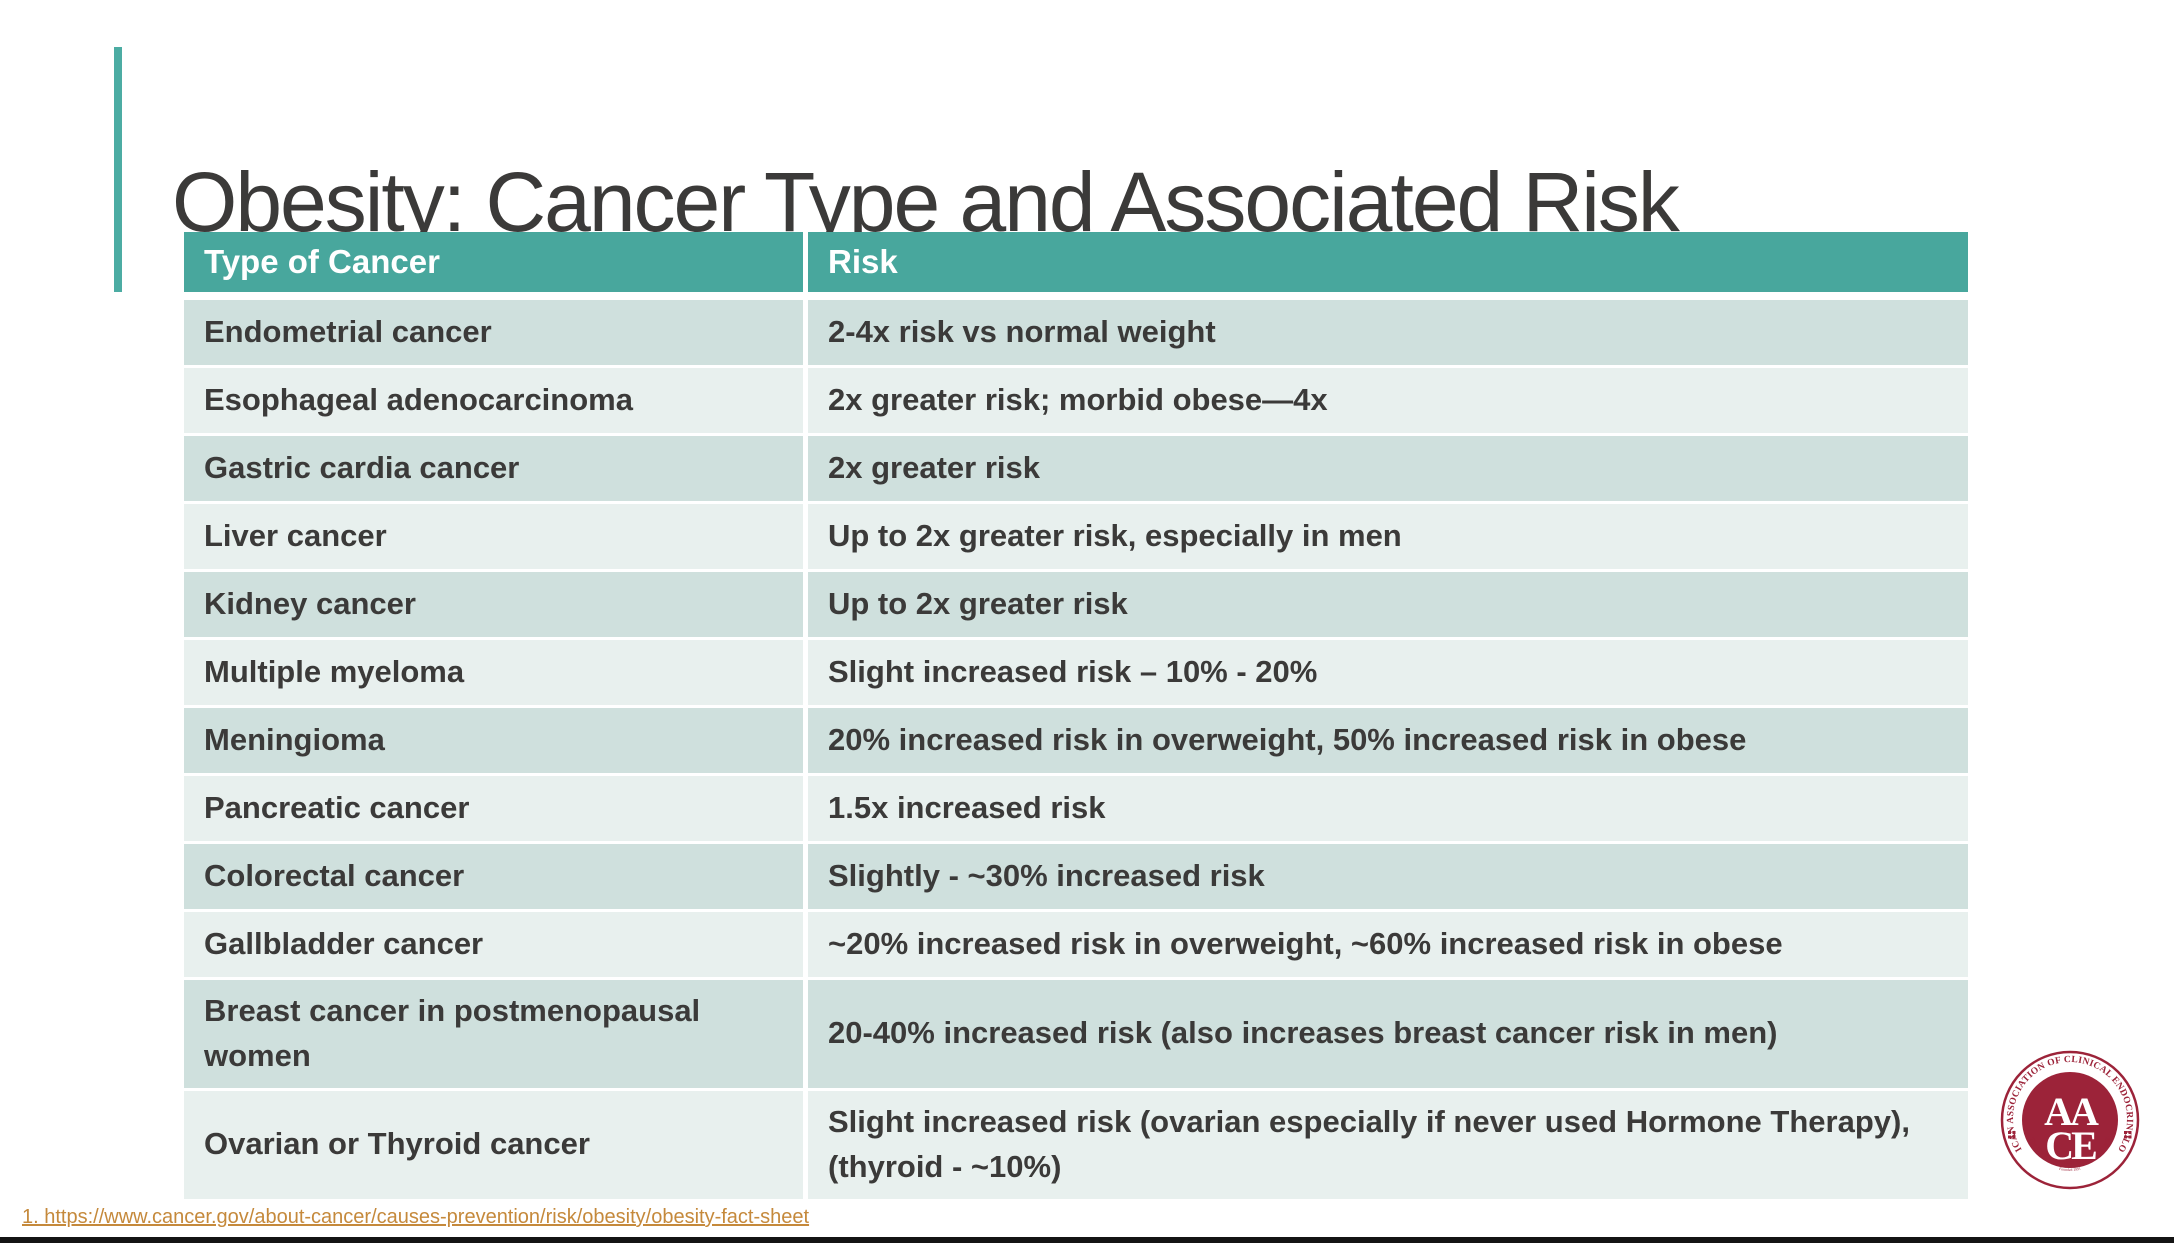 This screenshot has height=1243, width=2174. Describe the element at coordinates (493, 468) in the screenshot. I see `cancer-type-cell: Gastric cardia cancer` at that location.